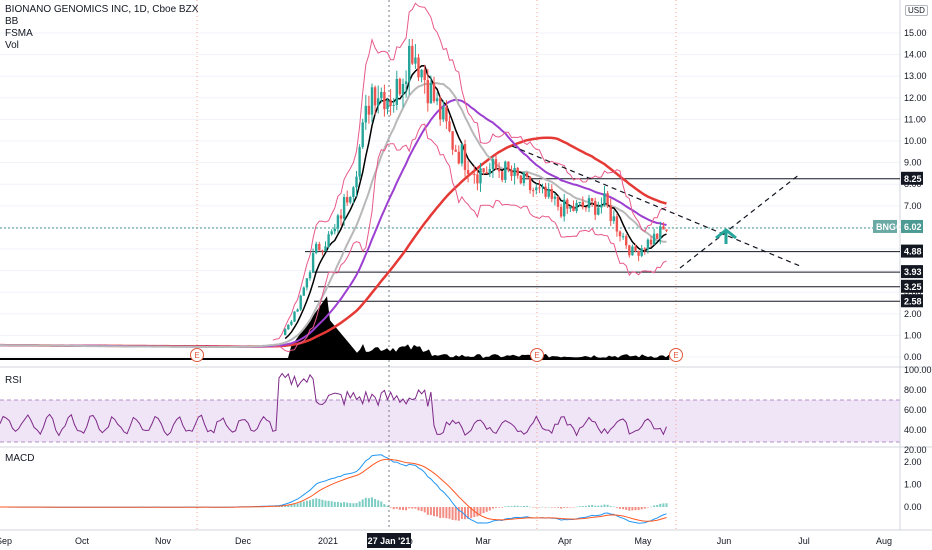 This screenshot has width=932, height=550. Describe the element at coordinates (915, 55) in the screenshot. I see `price-tick: 14.00` at that location.